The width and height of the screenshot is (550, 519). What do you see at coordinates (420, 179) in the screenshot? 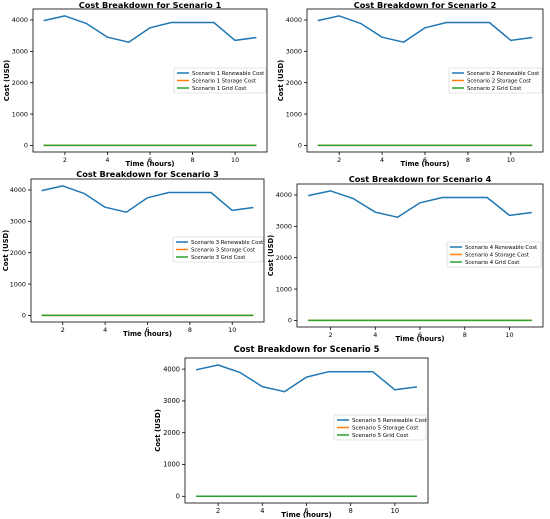
I see `chart-title: Cost Breakdown for Scenario 4` at bounding box center [420, 179].